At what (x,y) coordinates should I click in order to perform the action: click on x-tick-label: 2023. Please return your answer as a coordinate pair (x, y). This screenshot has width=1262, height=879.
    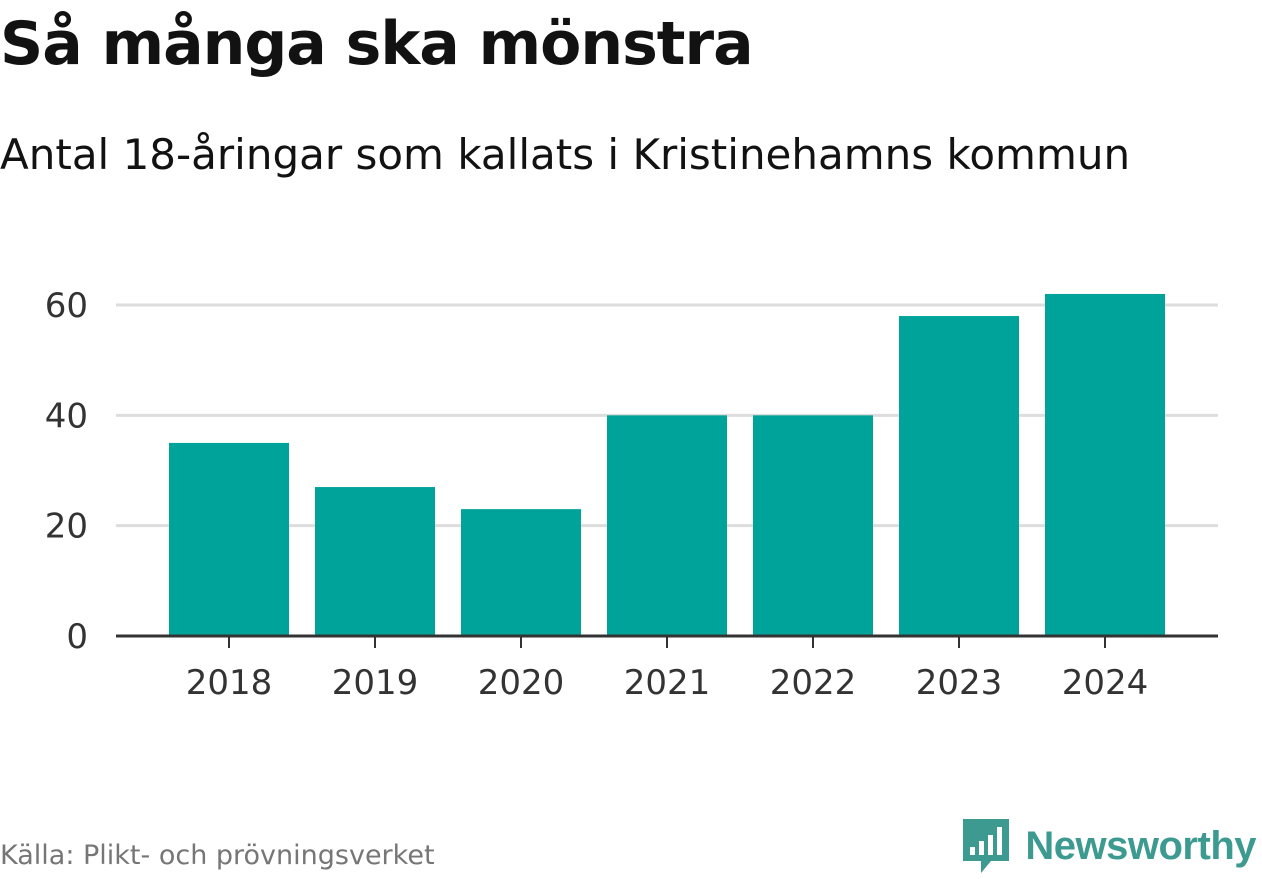
    Looking at the image, I should click on (959, 683).